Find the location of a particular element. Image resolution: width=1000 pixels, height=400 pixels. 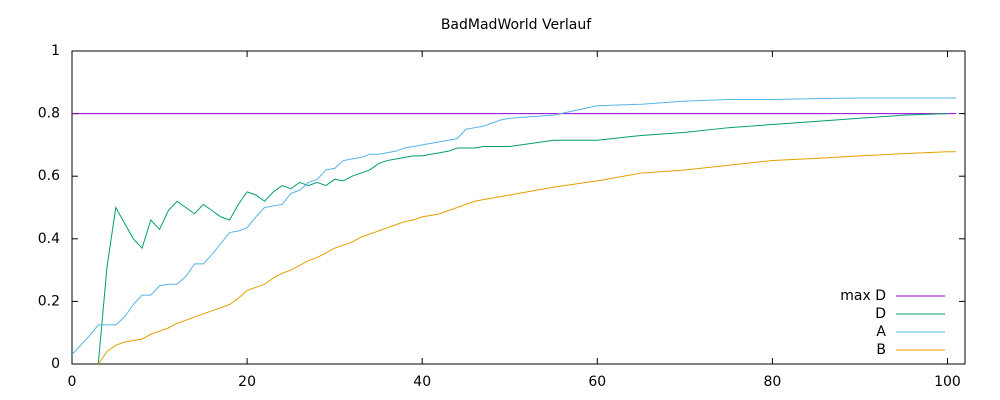

legend-label: B is located at coordinates (881, 350).